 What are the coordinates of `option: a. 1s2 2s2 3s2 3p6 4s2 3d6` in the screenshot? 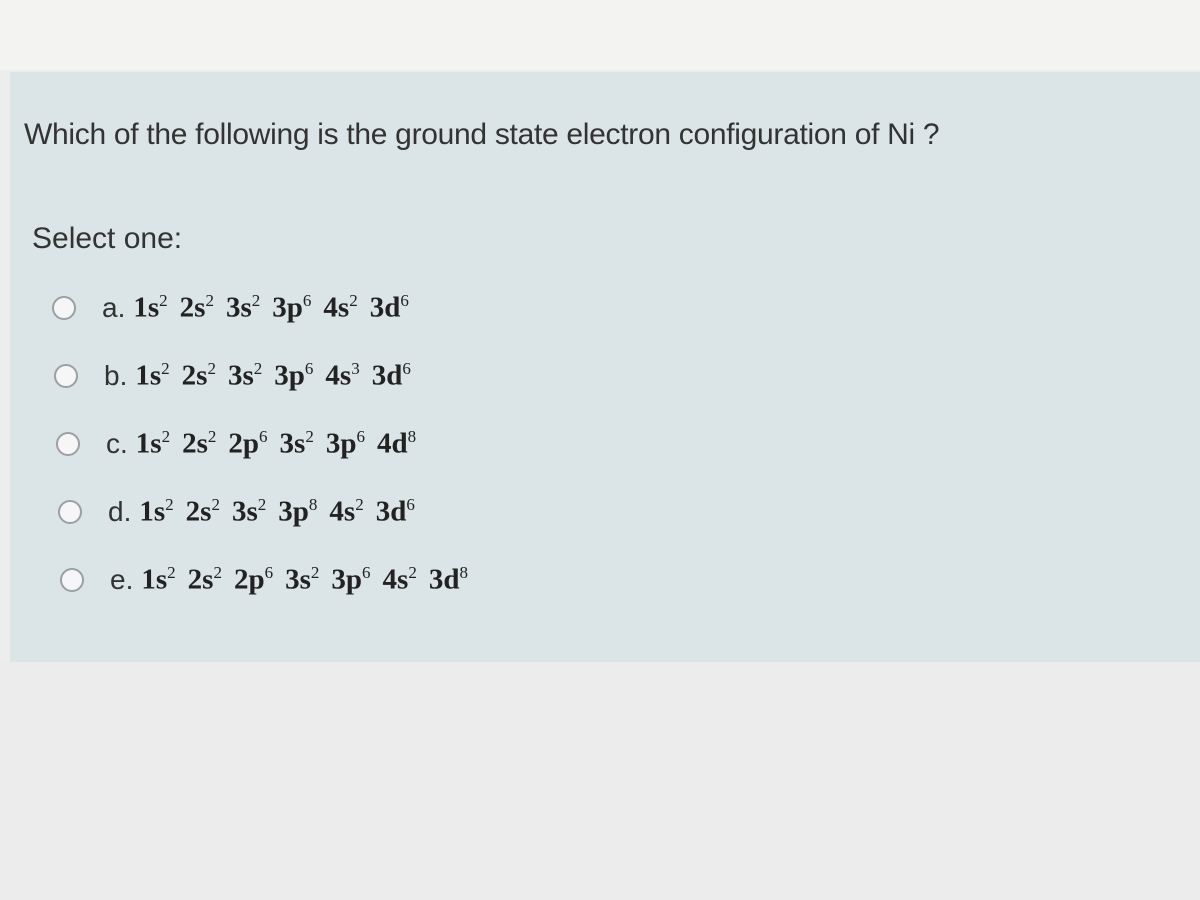 It's located at (236, 308).